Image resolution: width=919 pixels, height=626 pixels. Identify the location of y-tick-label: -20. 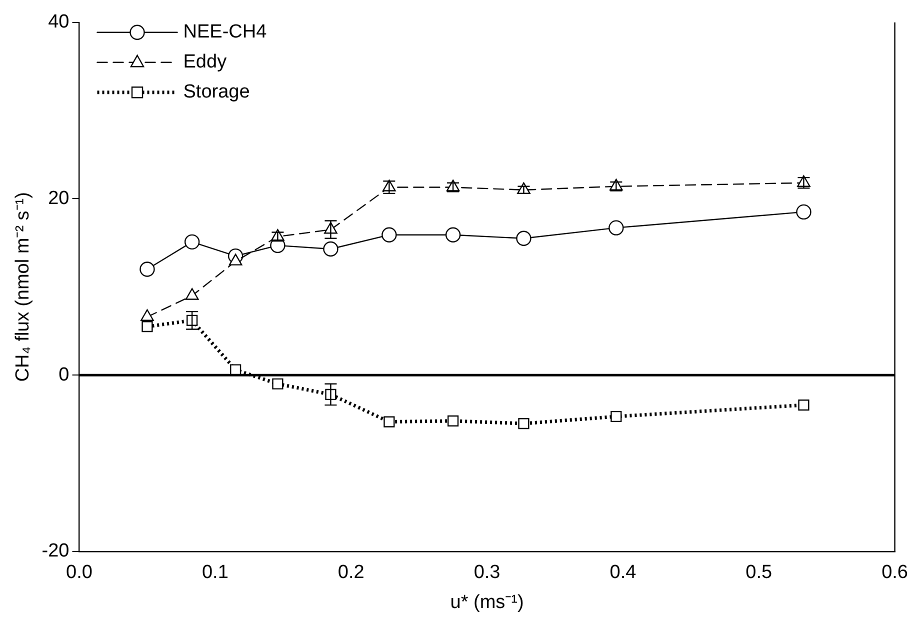
(56, 551).